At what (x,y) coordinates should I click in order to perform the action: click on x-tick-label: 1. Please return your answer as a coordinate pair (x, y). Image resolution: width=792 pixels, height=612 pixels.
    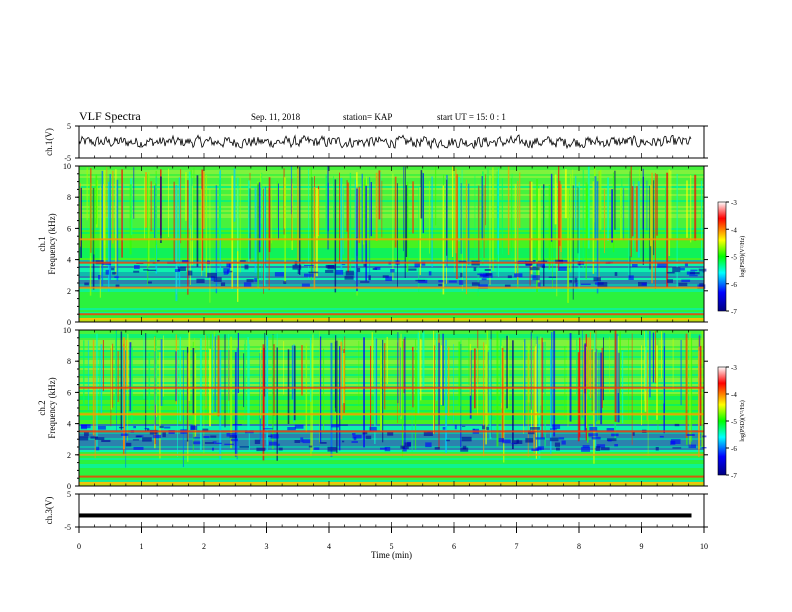
    Looking at the image, I should click on (142, 546).